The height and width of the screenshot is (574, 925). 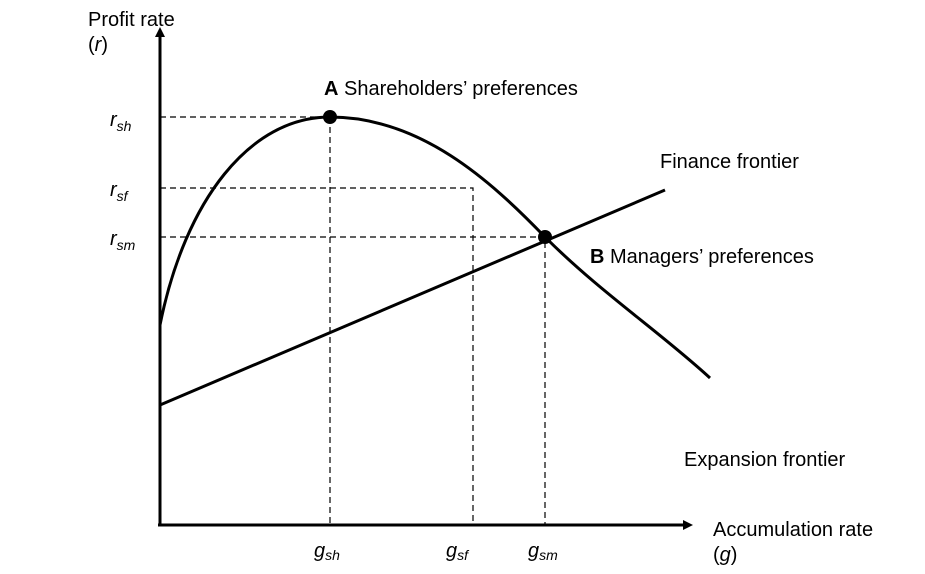 I want to click on point-label: B Managers’ preferences, so click(x=702, y=257).